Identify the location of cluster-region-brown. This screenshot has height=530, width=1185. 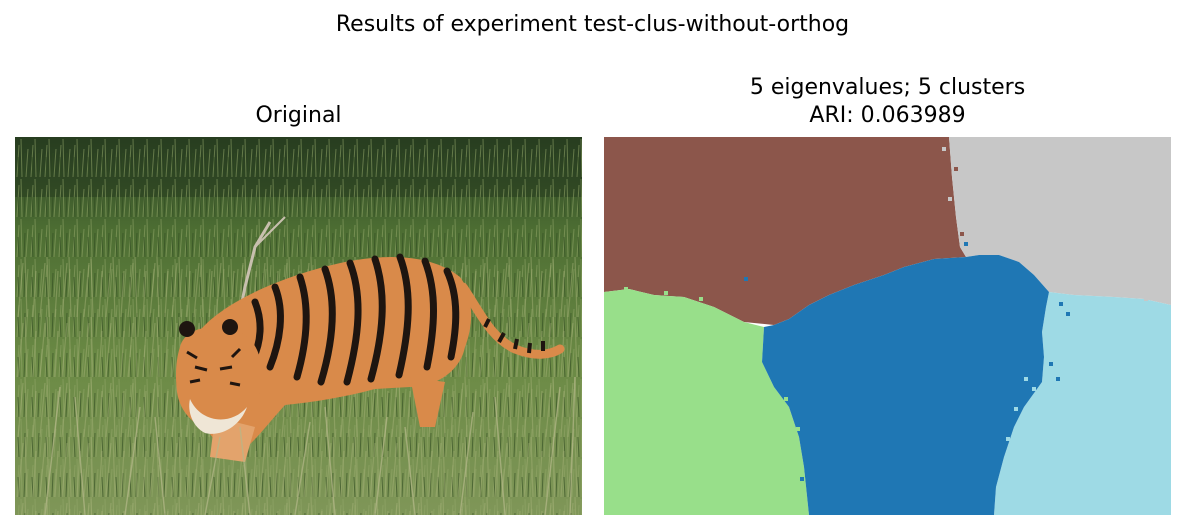
(785, 231).